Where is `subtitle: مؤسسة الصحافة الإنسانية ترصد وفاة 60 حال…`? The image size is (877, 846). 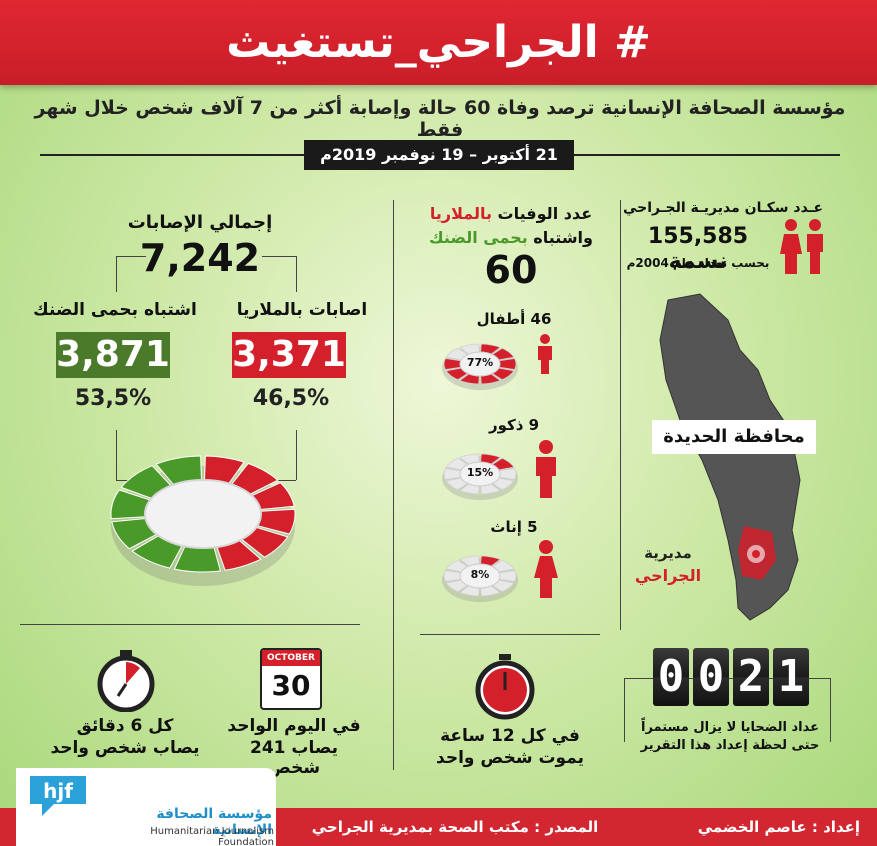 subtitle: مؤسسة الصحافة الإنسانية ترصد وفاة 60 حال… is located at coordinates (440, 119).